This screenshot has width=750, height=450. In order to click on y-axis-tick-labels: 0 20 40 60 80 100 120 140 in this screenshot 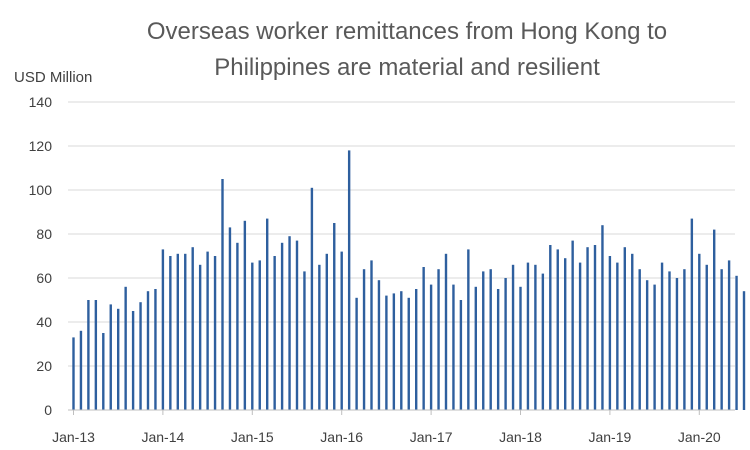, I will do `click(41, 256)`.